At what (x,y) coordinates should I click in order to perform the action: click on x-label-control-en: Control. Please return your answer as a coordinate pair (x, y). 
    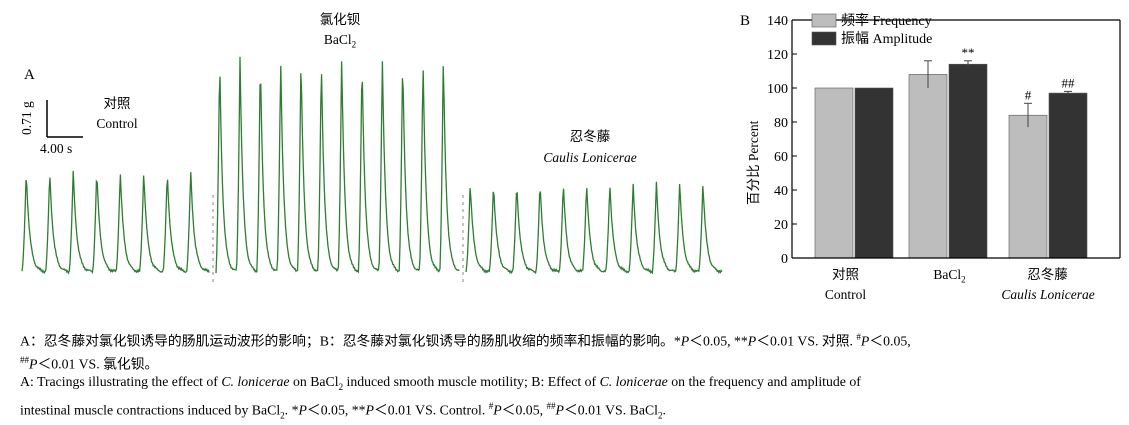
    Looking at the image, I should click on (845, 294).